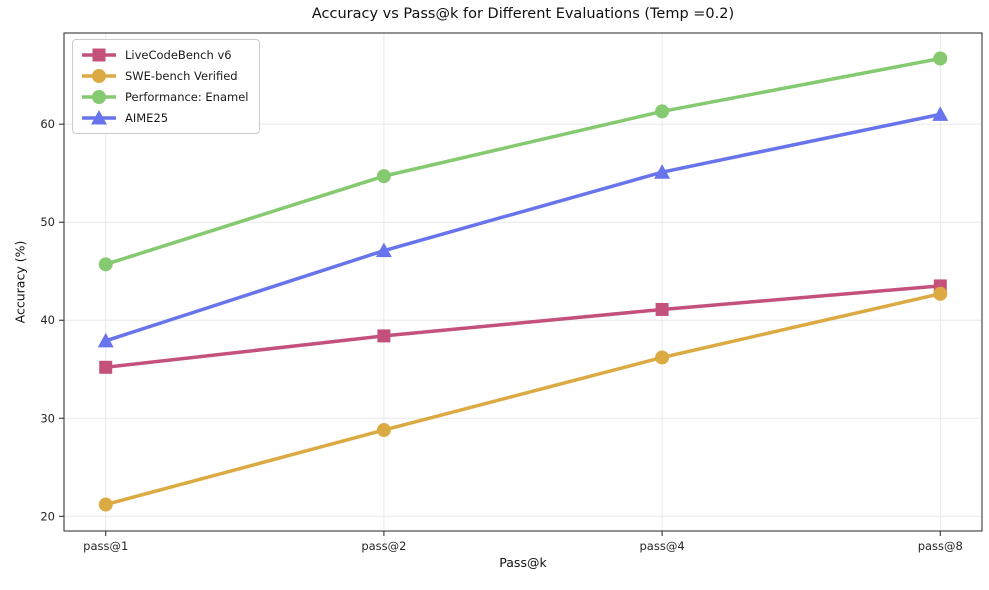 The width and height of the screenshot is (989, 590). What do you see at coordinates (47, 124) in the screenshot?
I see `y-tick-label: 60` at bounding box center [47, 124].